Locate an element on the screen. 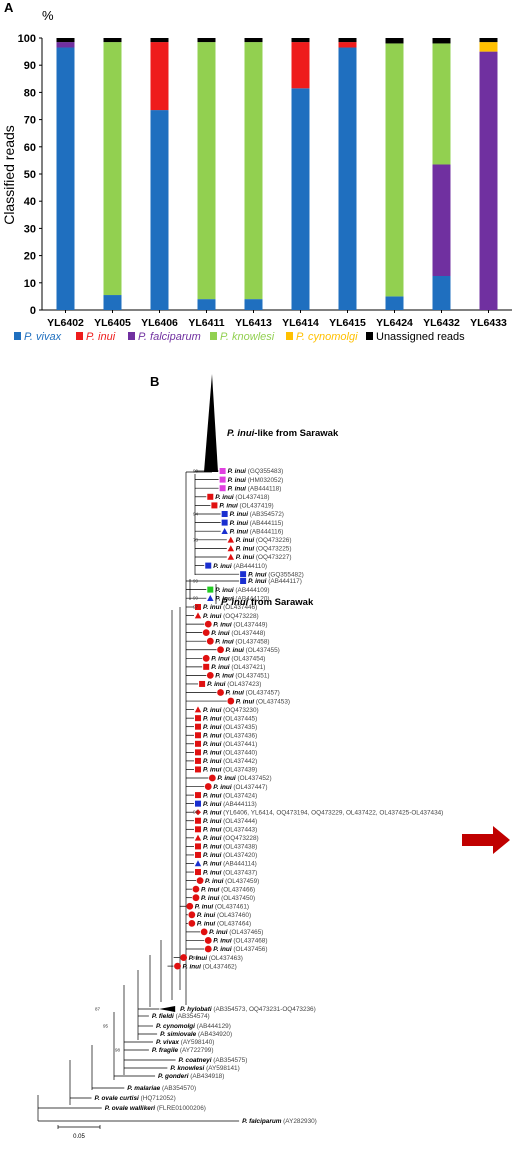 The image size is (520, 1149). legend-swatch-cynomolgi is located at coordinates (289, 336).